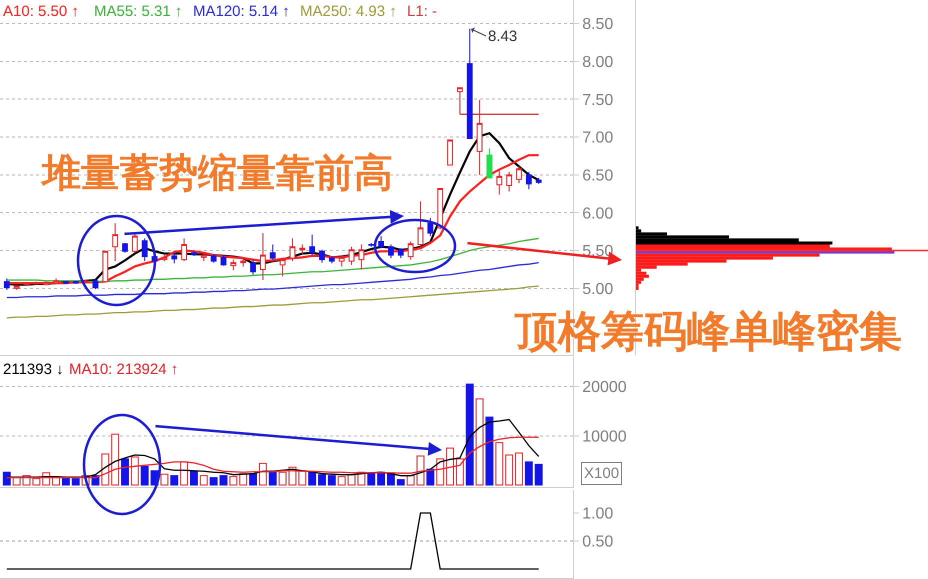 The width and height of the screenshot is (928, 579). I want to click on text: MA55: 5.31 ↑, so click(138, 11).